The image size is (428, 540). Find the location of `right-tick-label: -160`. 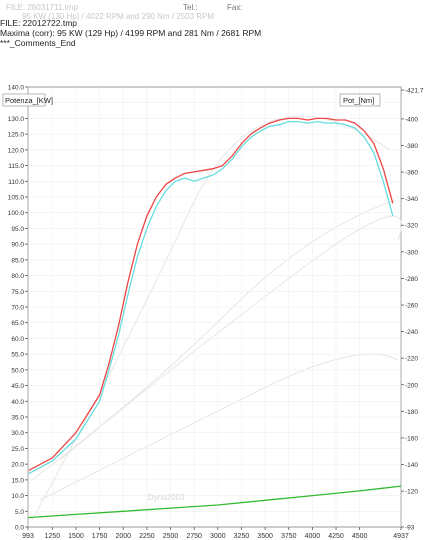

right-tick-label: -160 is located at coordinates (411, 438).